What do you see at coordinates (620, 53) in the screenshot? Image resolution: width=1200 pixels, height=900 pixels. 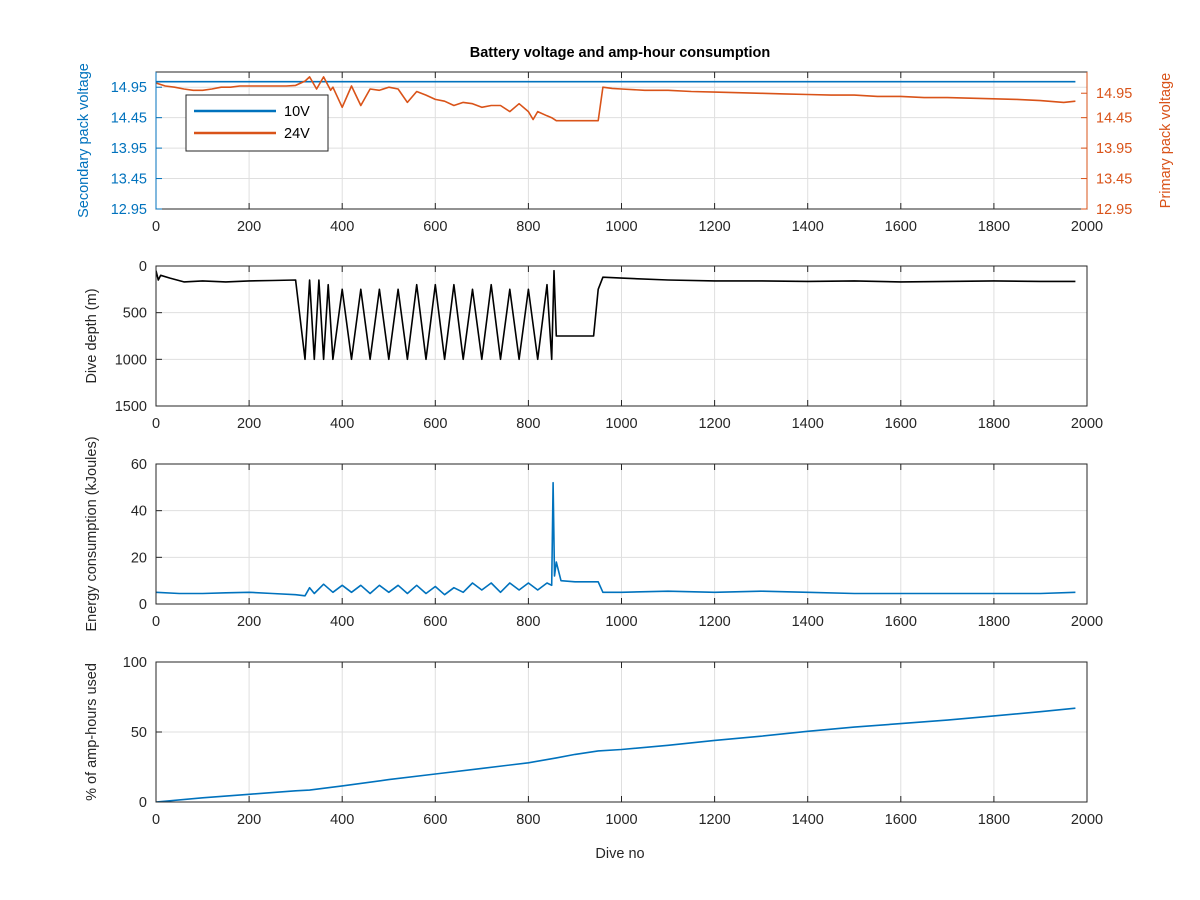 I see `figure-title: Battery voltage and amp-hour consumption` at bounding box center [620, 53].